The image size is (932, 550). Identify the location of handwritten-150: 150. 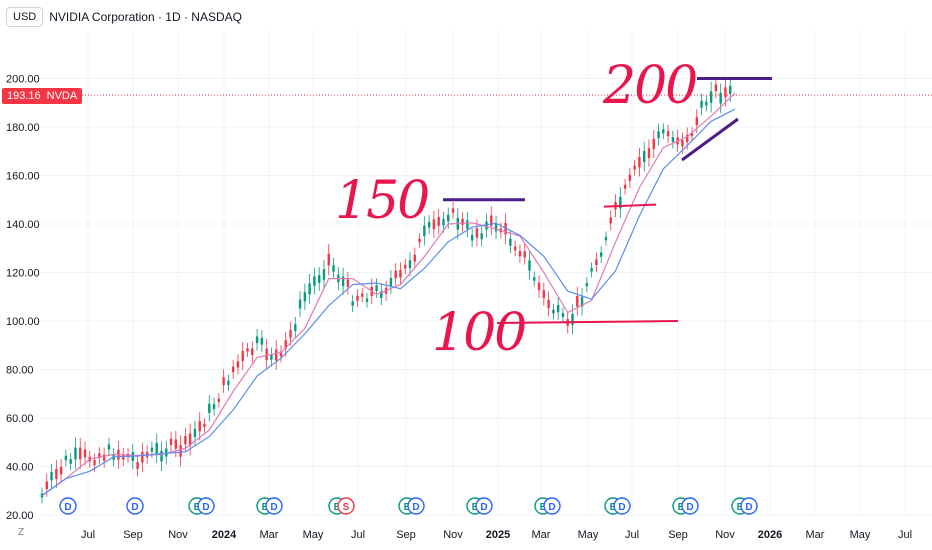
(382, 201).